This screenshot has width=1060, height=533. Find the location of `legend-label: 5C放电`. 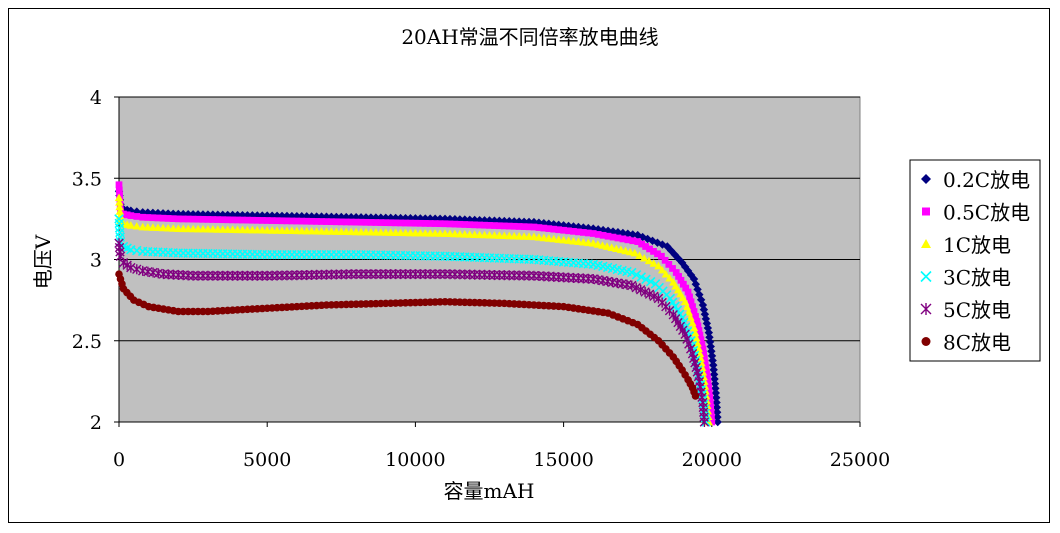

legend-label: 5C放电 is located at coordinates (977, 310).